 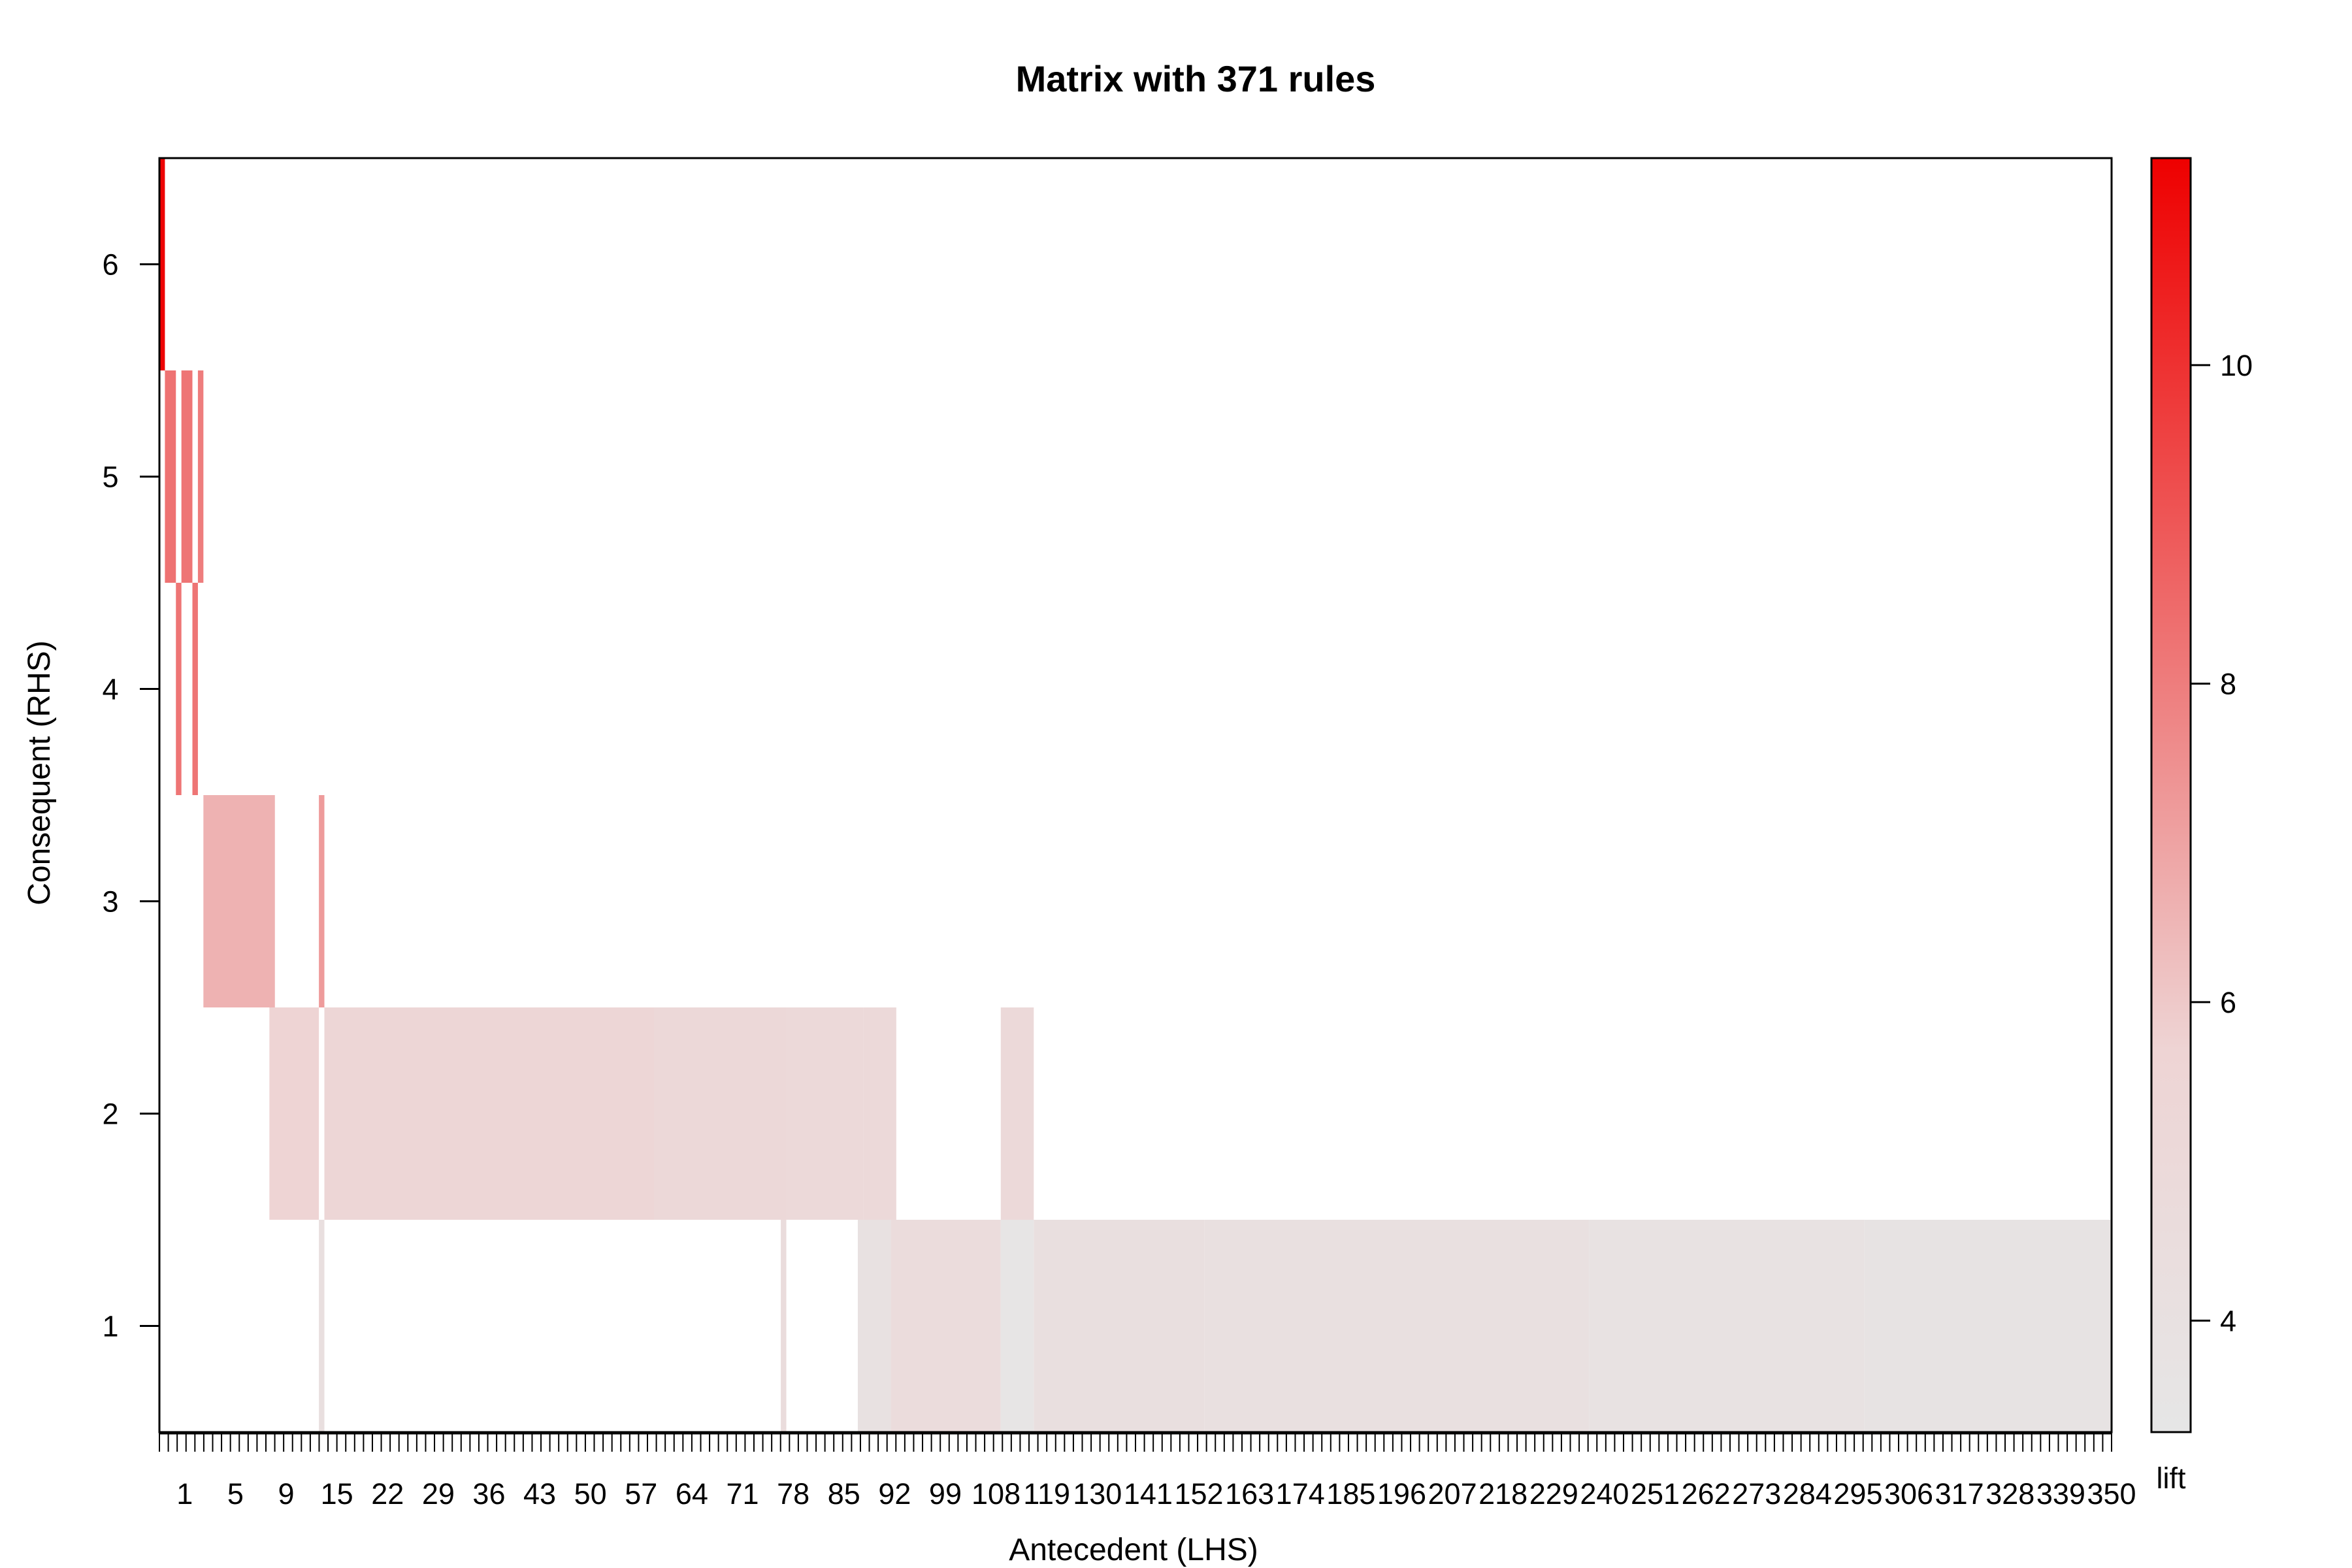 What do you see at coordinates (945, 1494) in the screenshot?
I see `x-tick-label: 99` at bounding box center [945, 1494].